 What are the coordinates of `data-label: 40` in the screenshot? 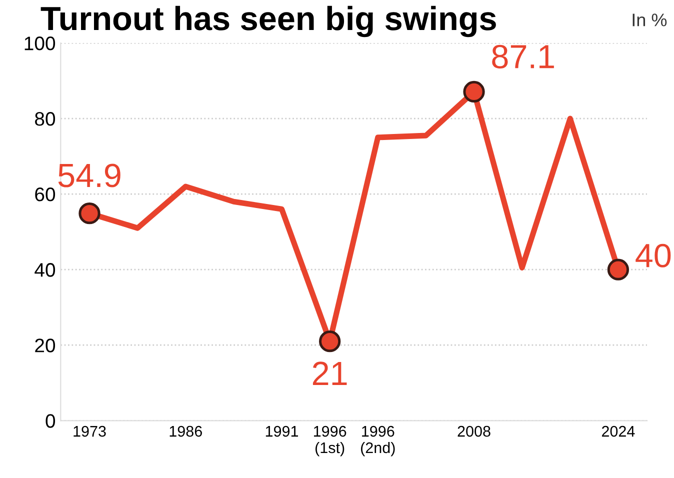 It's located at (653, 256).